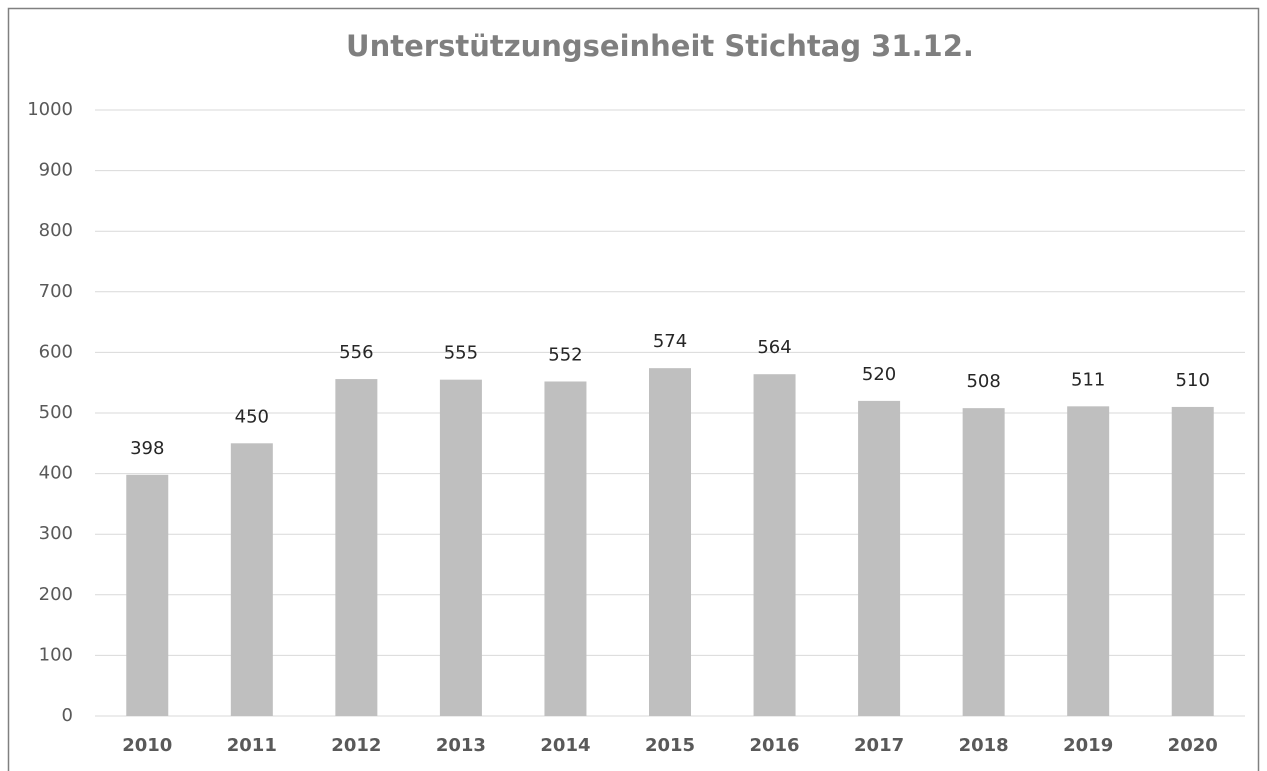 The height and width of the screenshot is (771, 1267). I want to click on data-label: 556, so click(356, 352).